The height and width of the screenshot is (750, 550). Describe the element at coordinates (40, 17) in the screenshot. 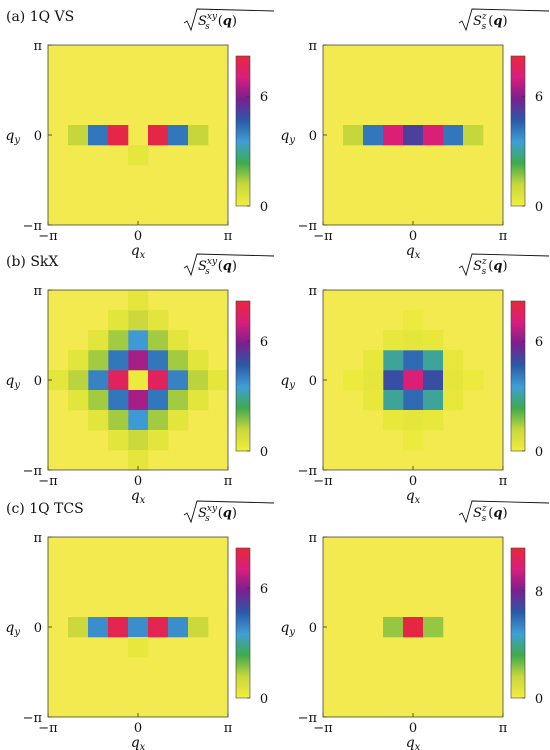

I see `panel-label: (a) 1Q VS` at that location.